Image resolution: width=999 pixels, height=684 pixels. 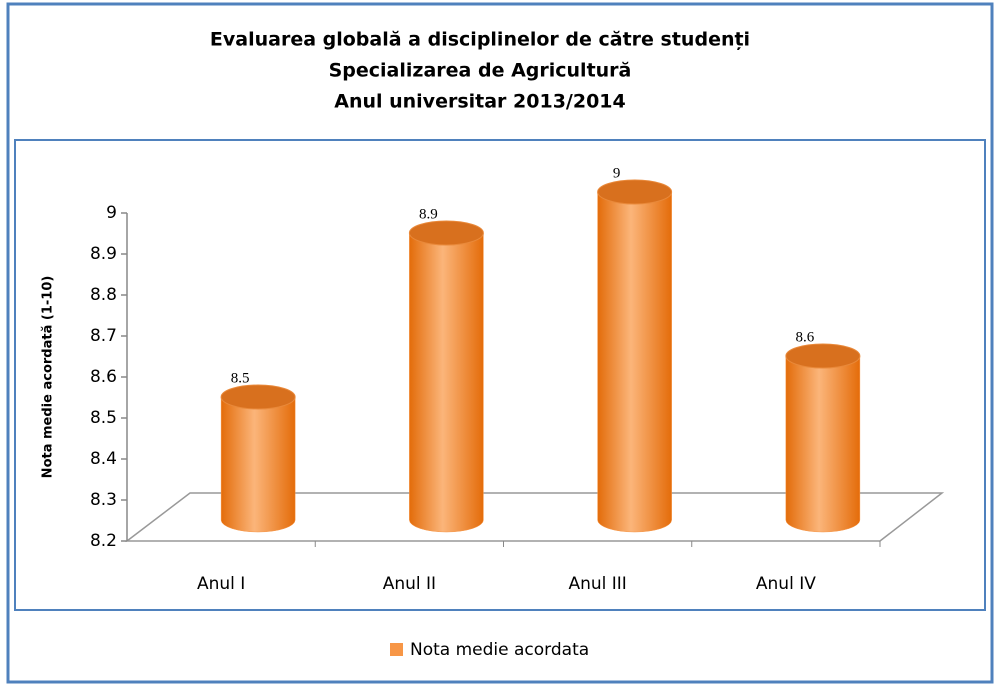 I want to click on data-label: 8.9, so click(x=428, y=214).